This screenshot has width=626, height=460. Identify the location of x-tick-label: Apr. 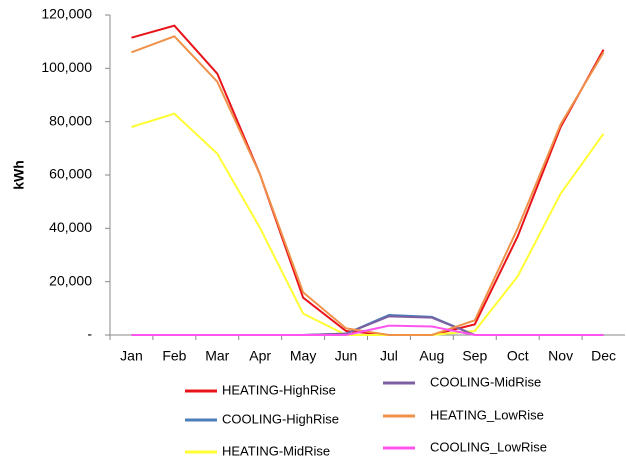
(260, 356).